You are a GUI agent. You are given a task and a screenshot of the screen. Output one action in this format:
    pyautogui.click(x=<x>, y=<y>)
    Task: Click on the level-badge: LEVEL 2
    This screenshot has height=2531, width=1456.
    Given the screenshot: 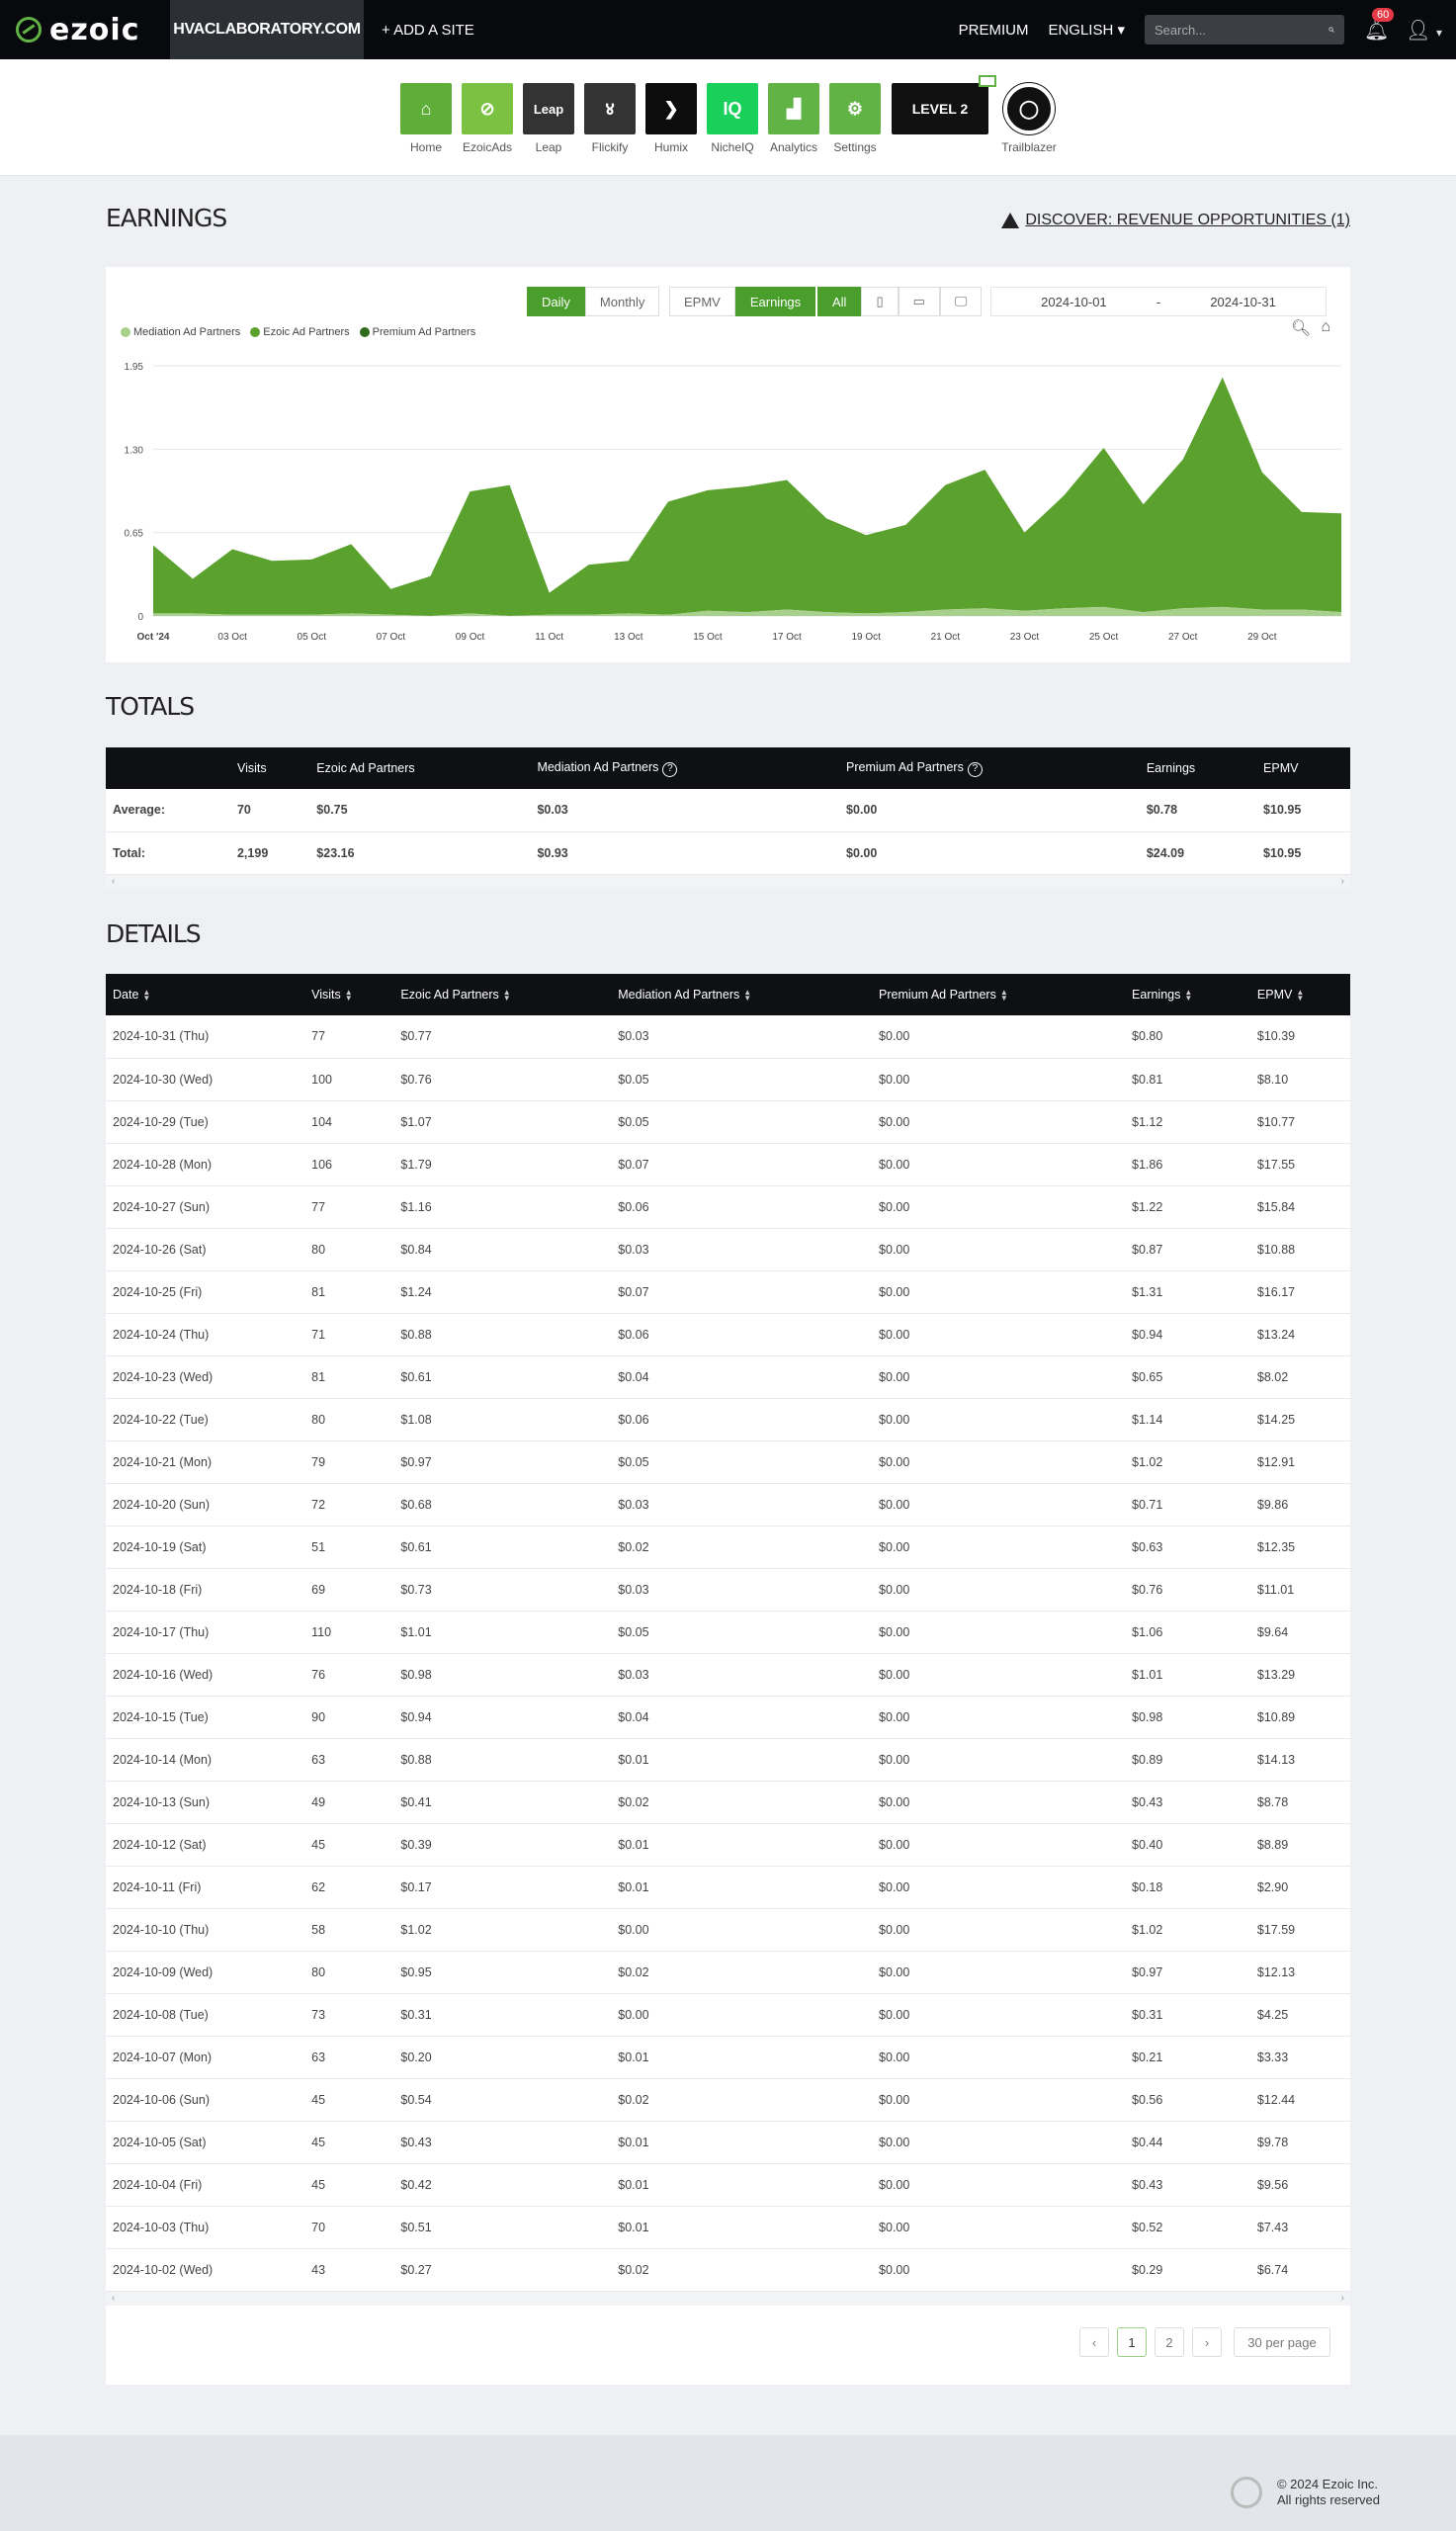 What is the action you would take?
    pyautogui.click(x=944, y=105)
    